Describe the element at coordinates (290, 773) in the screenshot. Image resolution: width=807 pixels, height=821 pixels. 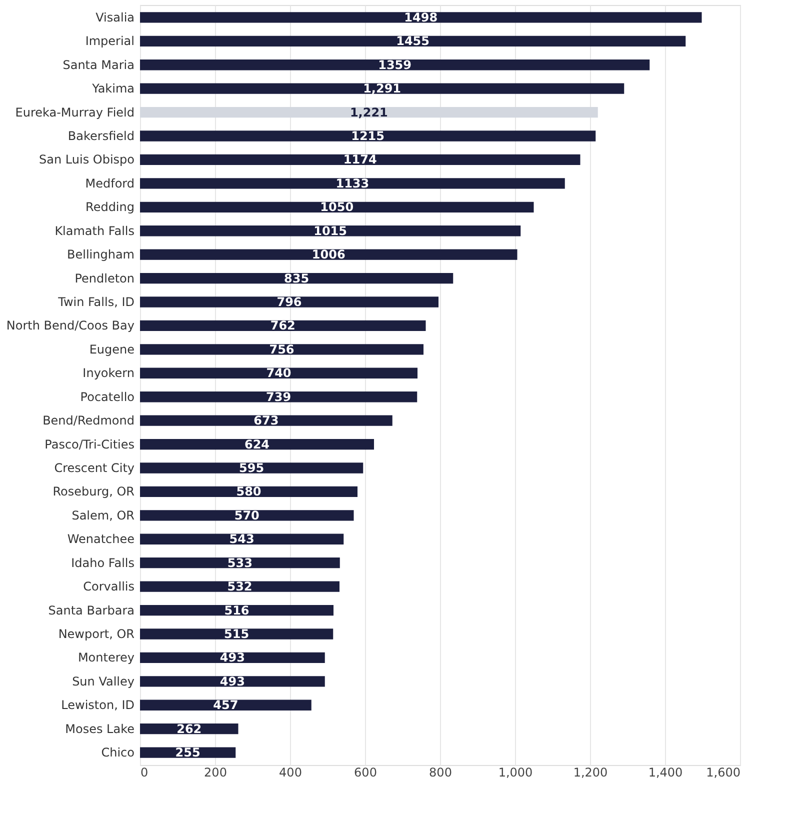
I see `x-tick-label: 400` at that location.